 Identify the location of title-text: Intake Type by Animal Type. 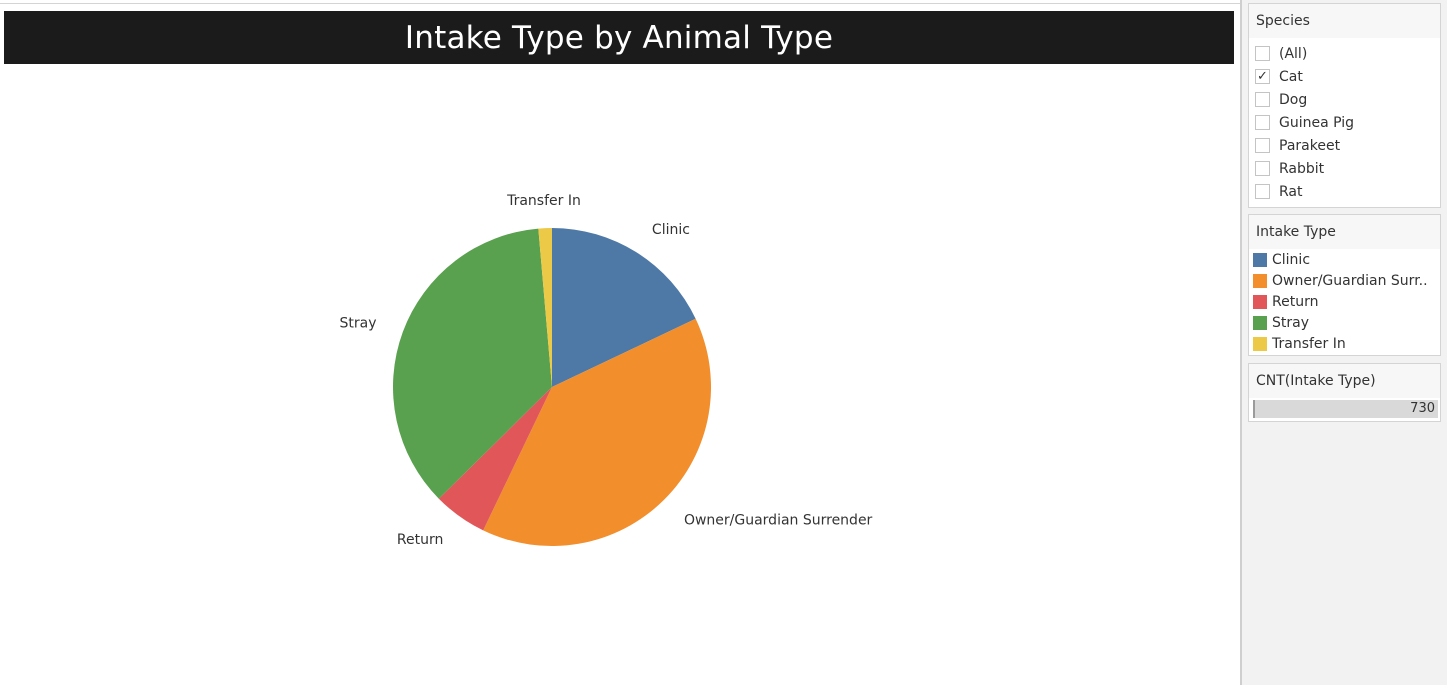
(619, 37).